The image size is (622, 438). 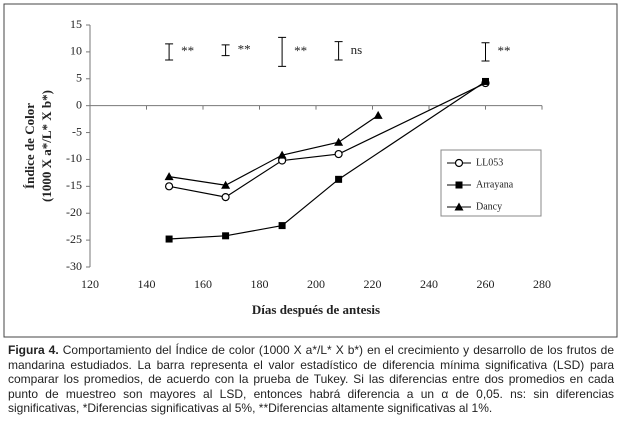 What do you see at coordinates (90, 284) in the screenshot?
I see `x-tick-label: 120` at bounding box center [90, 284].